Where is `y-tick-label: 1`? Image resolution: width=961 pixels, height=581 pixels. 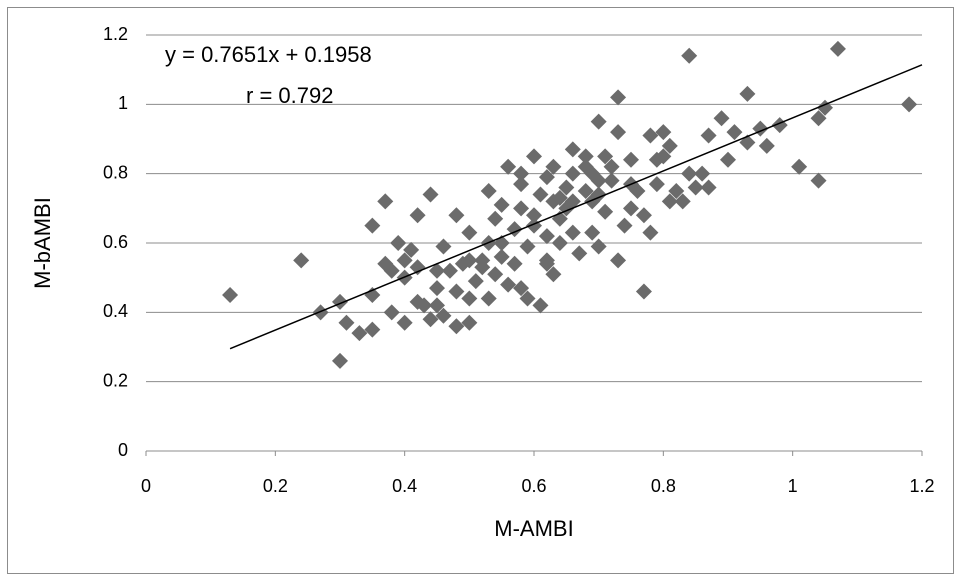
y-tick-label: 1 is located at coordinates (123, 103).